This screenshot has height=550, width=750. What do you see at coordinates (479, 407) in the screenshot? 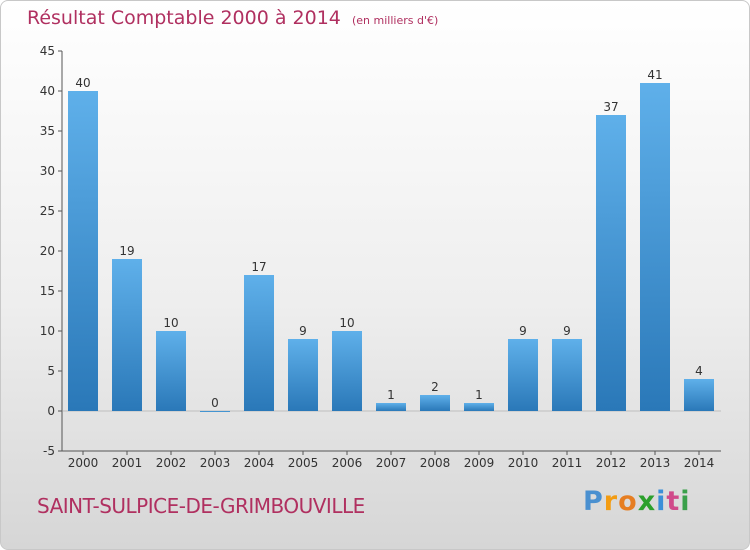
I see `bar-2009` at bounding box center [479, 407].